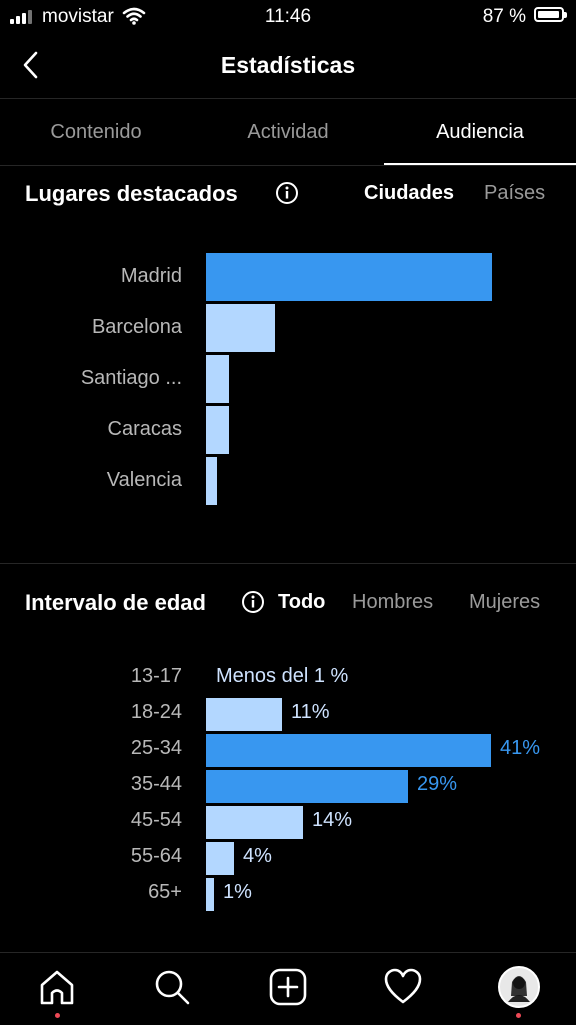  What do you see at coordinates (550, 14) in the screenshot?
I see `battery-icon` at bounding box center [550, 14].